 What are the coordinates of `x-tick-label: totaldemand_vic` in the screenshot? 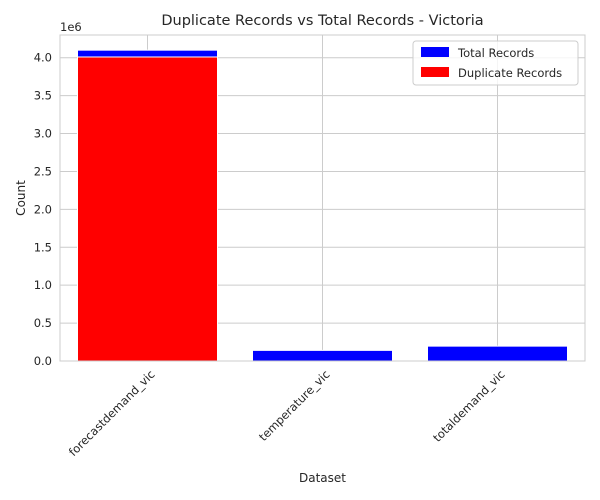 It's located at (468, 405).